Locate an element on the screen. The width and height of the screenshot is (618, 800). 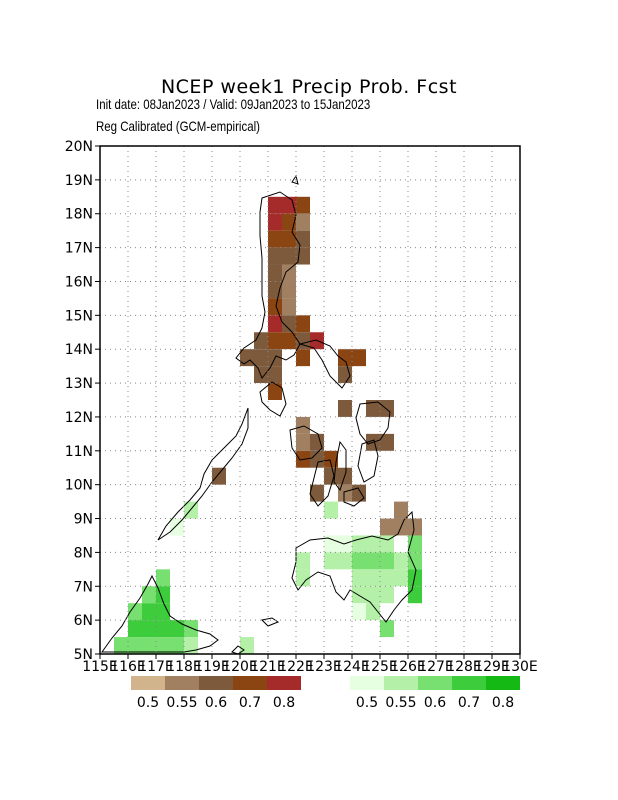
coastline-panay is located at coordinates (306, 443).